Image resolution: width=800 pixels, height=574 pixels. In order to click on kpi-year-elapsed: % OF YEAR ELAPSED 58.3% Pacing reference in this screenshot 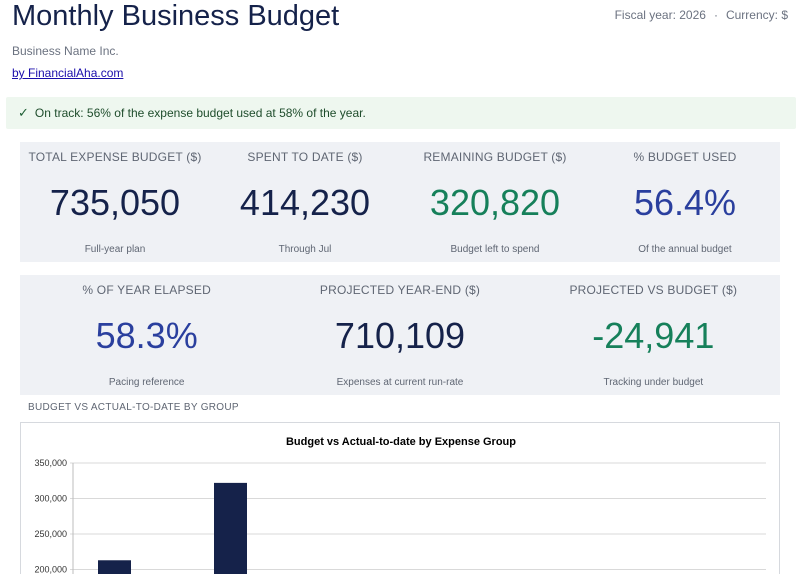, I will do `click(146, 335)`.